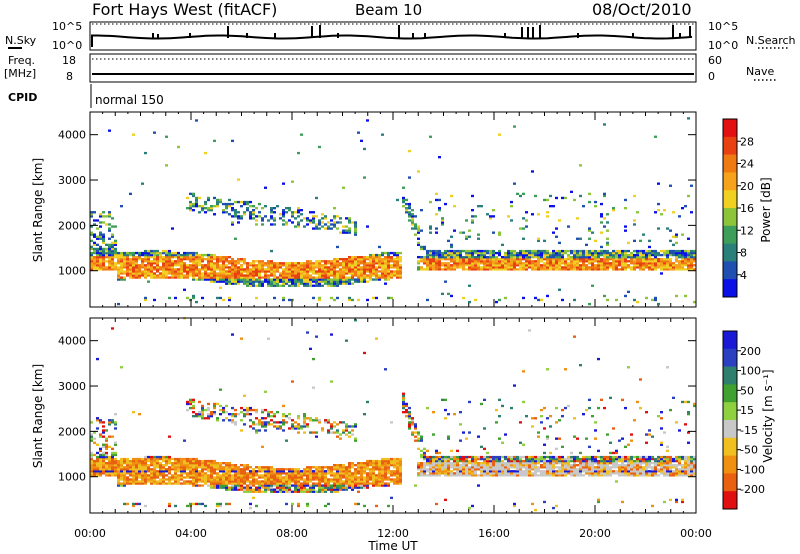 The width and height of the screenshot is (800, 554). What do you see at coordinates (393, 36) in the screenshot?
I see `nsky-panel` at bounding box center [393, 36].